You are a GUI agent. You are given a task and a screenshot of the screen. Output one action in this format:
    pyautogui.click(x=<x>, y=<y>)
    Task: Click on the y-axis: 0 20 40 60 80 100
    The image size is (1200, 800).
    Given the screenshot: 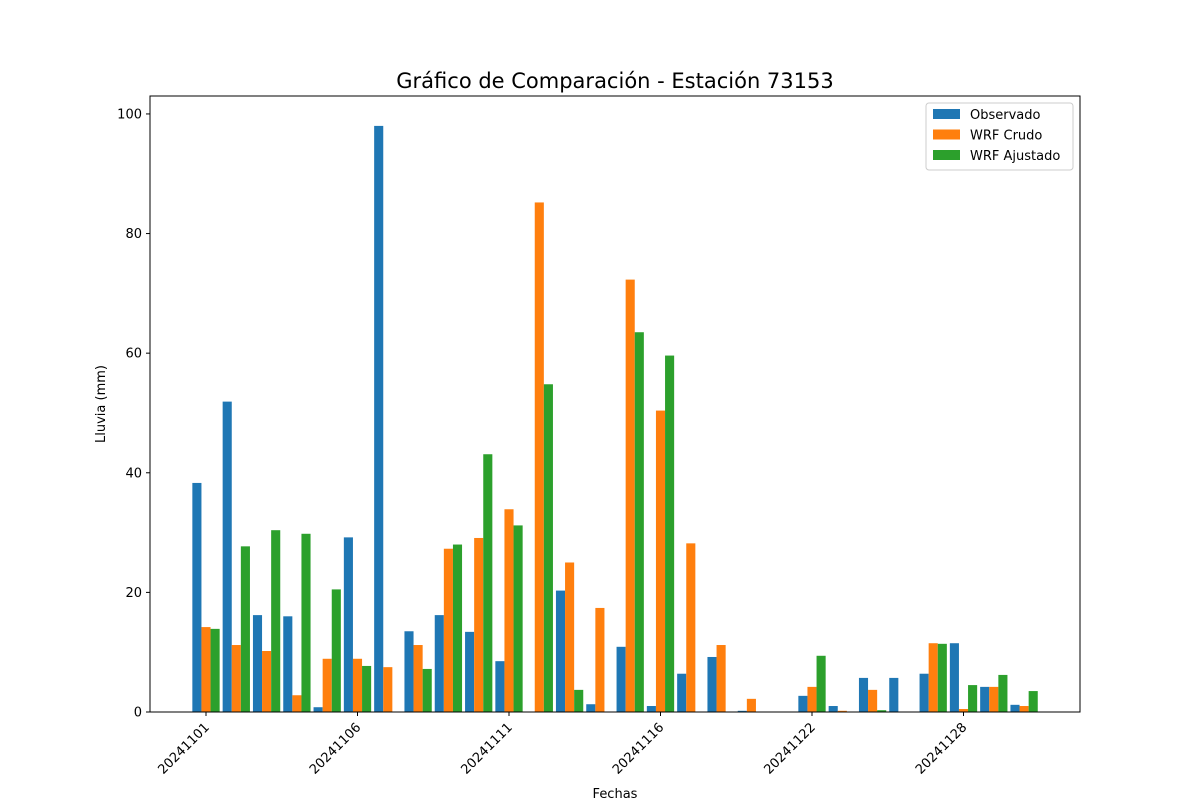 What is the action you would take?
    pyautogui.click(x=133, y=414)
    